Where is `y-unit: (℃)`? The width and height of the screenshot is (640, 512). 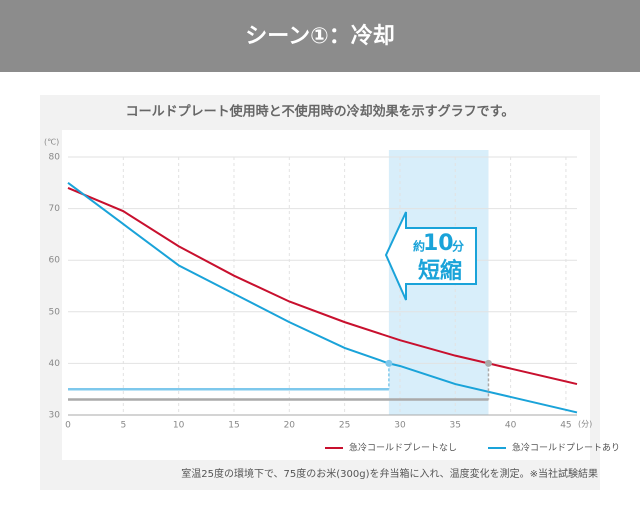
y-unit: (℃) is located at coordinates (51, 142).